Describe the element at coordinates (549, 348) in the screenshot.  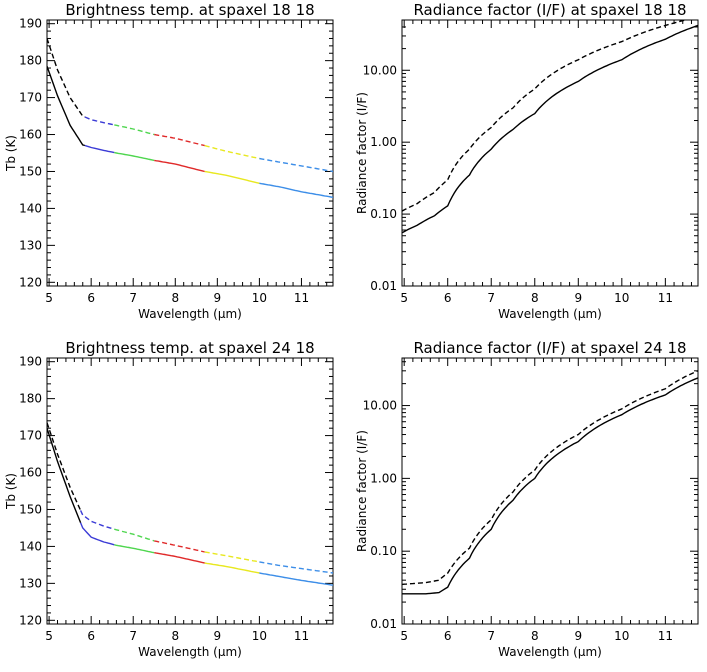
I see `chart-title: Radiance factor (I/F) at spaxel 24 18` at that location.